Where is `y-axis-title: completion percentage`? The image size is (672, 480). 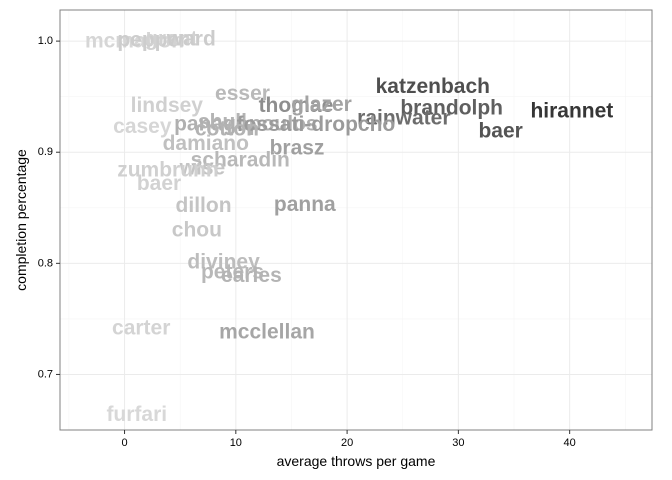 y-axis-title: completion percentage is located at coordinates (21, 220).